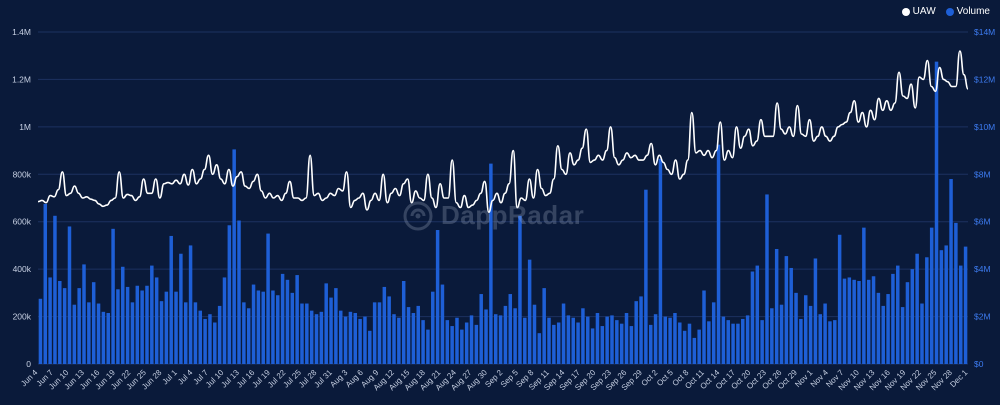 The height and width of the screenshot is (405, 1000). Describe the element at coordinates (967, 11) in the screenshot. I see `legend-item-volume: Volume` at that location.